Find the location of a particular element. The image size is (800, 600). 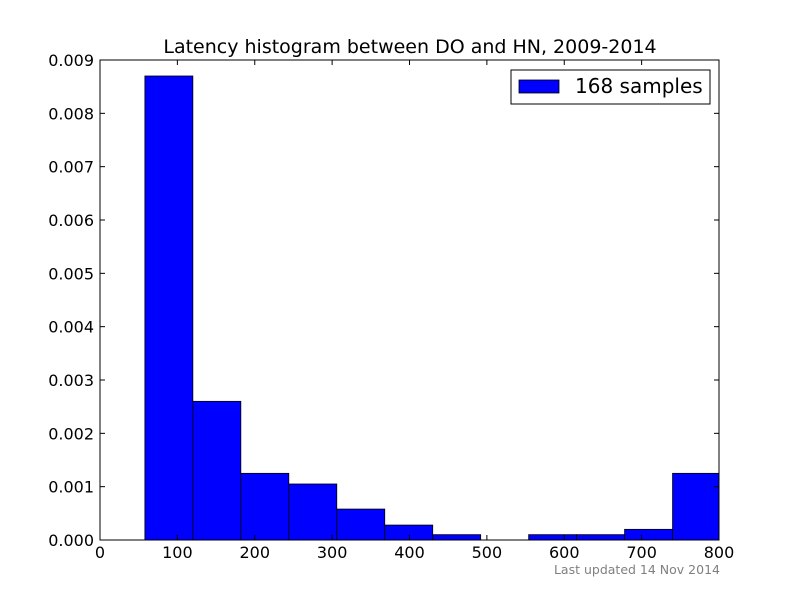

y-tick-label: 0.006 is located at coordinates (71, 220).